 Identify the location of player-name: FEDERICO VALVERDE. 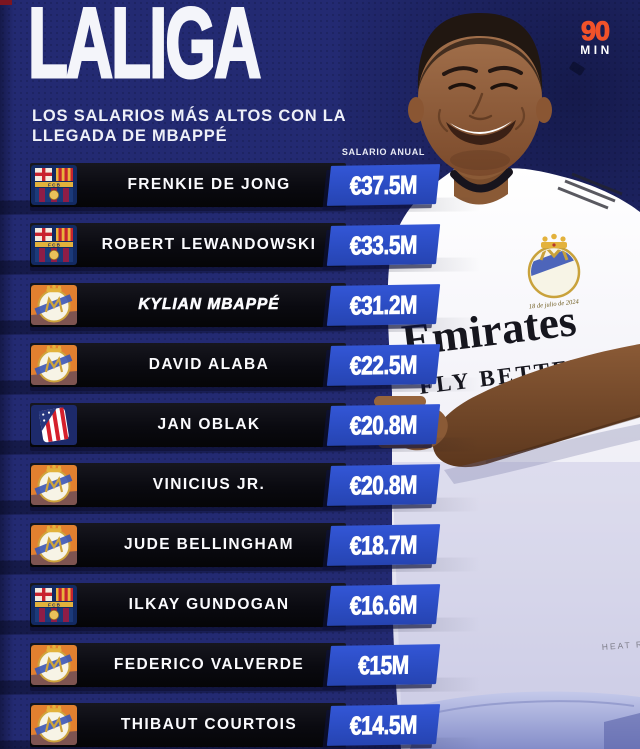
(209, 664).